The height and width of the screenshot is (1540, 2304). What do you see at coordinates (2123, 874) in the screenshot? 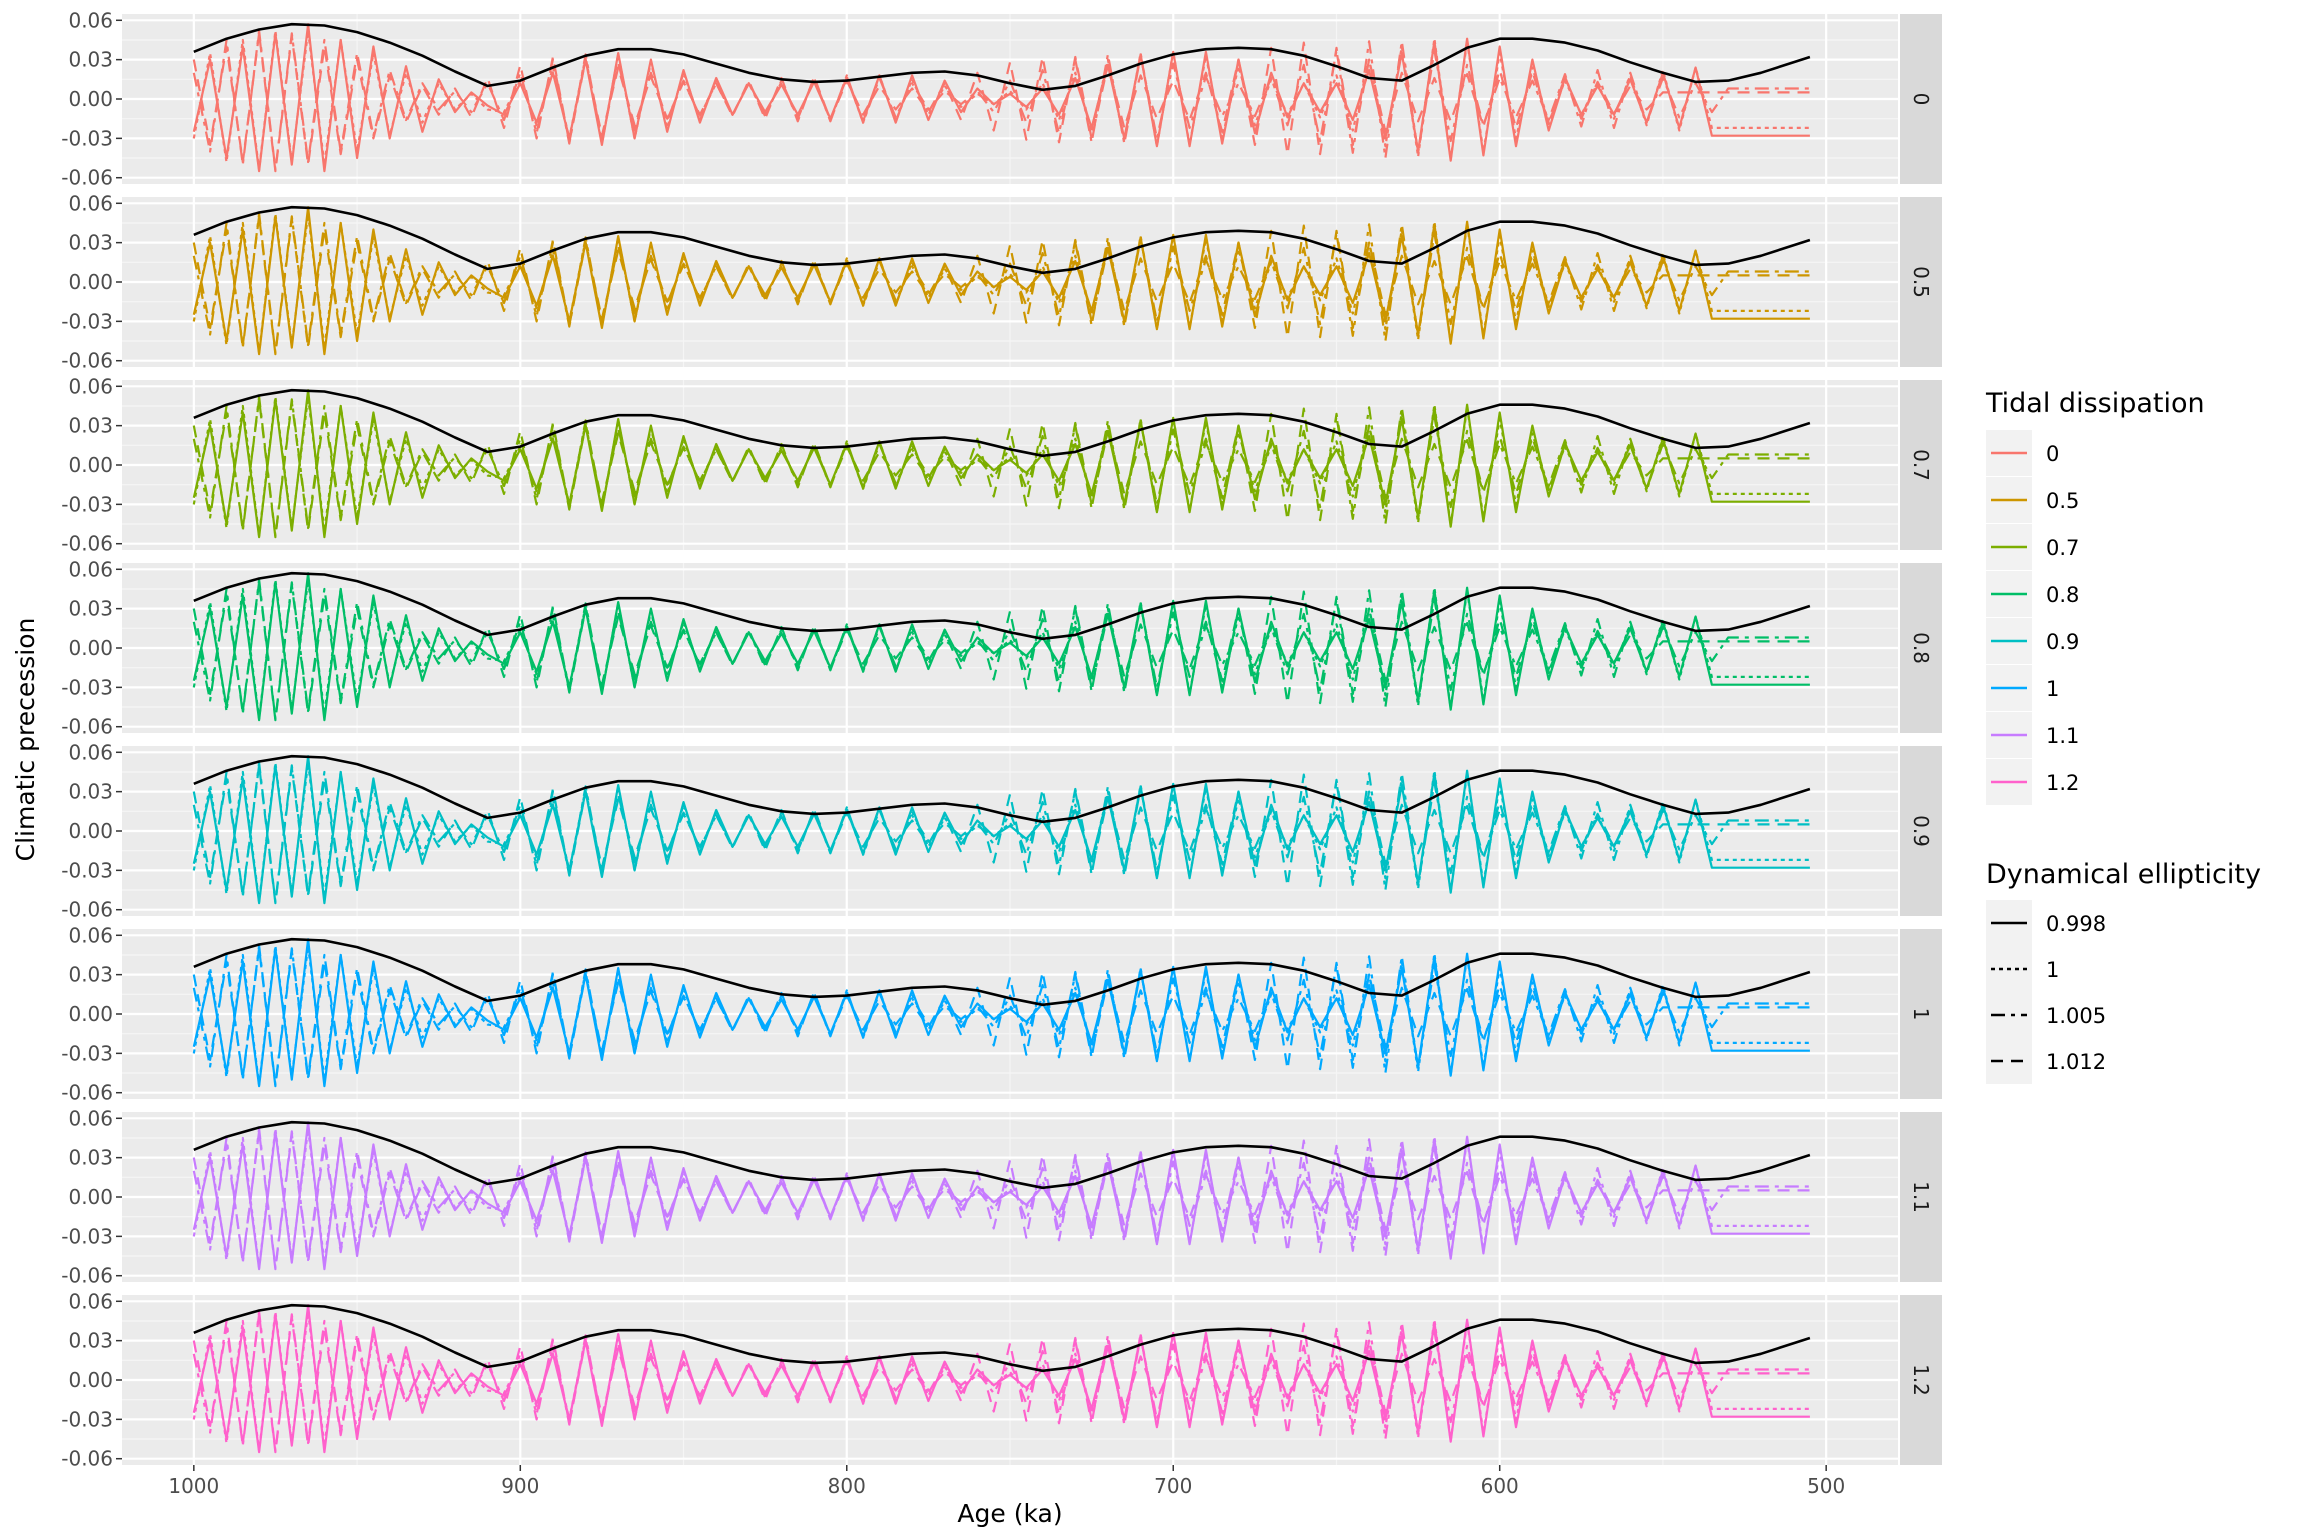
I see `legend-title-dynamical-ellipticity: Dynamical ellipticity` at bounding box center [2123, 874].